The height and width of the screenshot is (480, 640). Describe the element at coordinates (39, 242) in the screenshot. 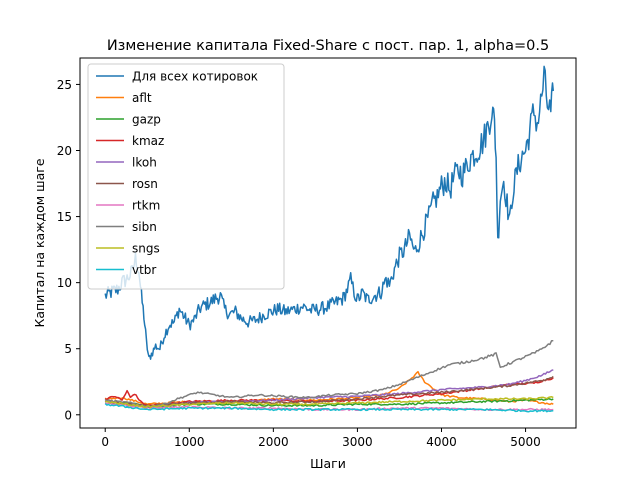

I see `y-axis-label: Капитал на каждом шаге` at that location.